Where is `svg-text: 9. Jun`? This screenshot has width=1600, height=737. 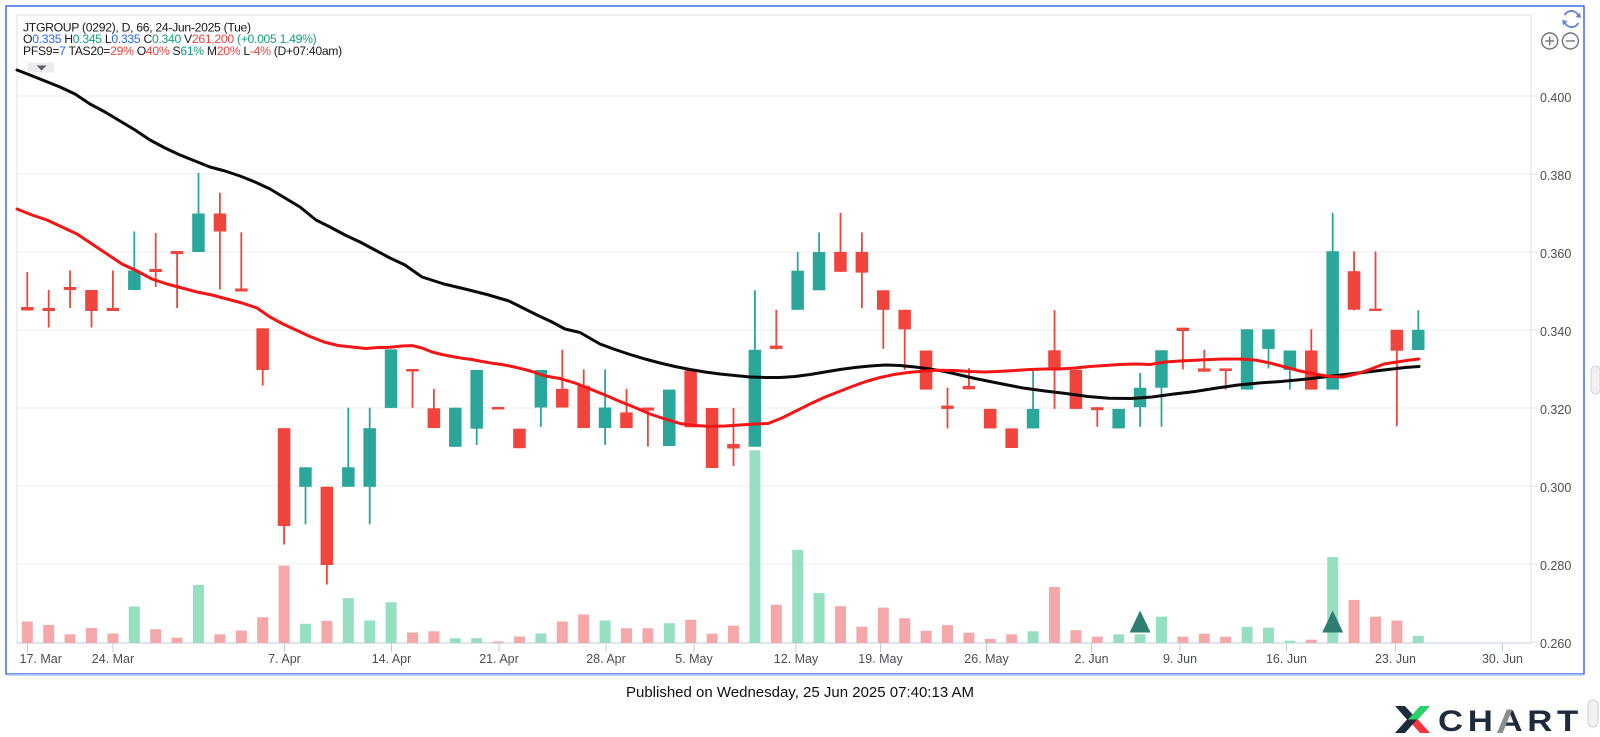 svg-text: 9. Jun is located at coordinates (1180, 659).